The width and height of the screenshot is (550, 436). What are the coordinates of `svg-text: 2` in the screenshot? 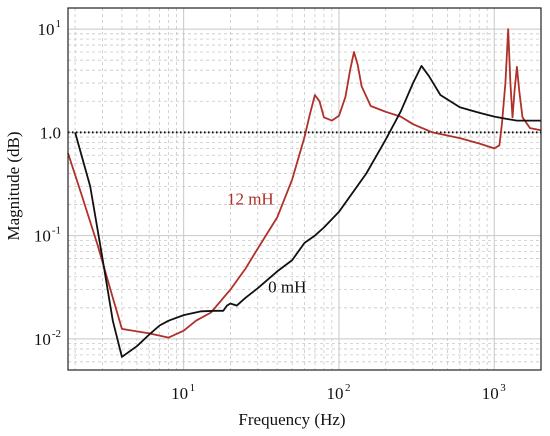 It's located at (348, 388).